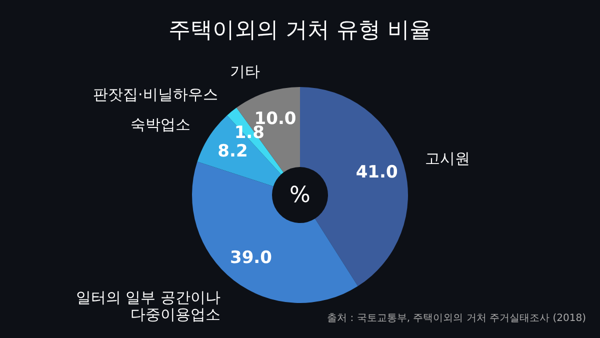 The height and width of the screenshot is (338, 600). Describe the element at coordinates (148, 306) in the screenshot. I see `slice-label: 일터의 일부 공간이나 다중이용업소` at that location.